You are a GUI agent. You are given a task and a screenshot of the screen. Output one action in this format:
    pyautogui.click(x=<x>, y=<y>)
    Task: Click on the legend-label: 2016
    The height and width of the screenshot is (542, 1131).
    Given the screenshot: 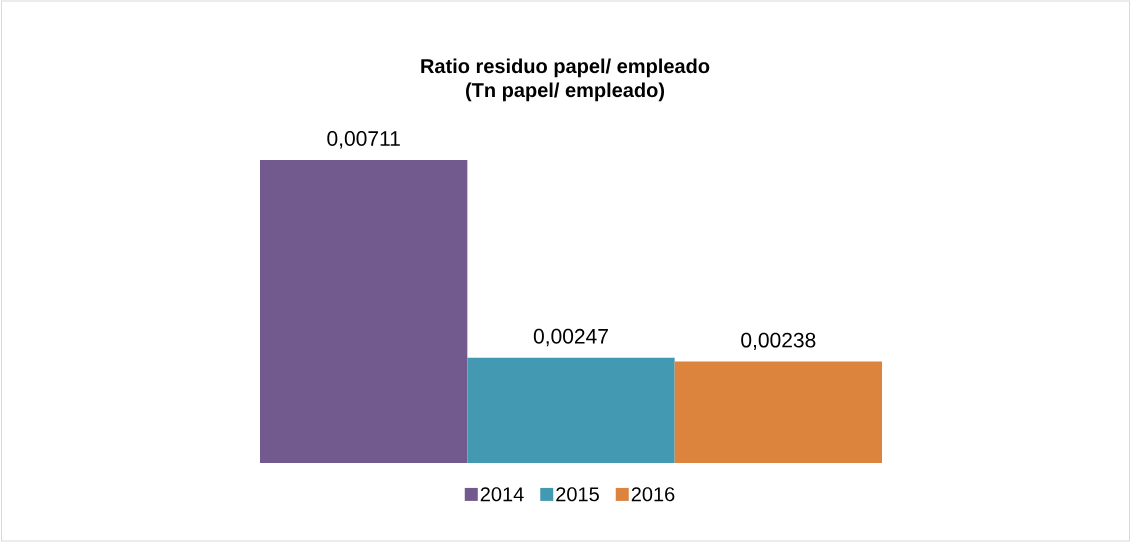 What is the action you would take?
    pyautogui.click(x=653, y=494)
    